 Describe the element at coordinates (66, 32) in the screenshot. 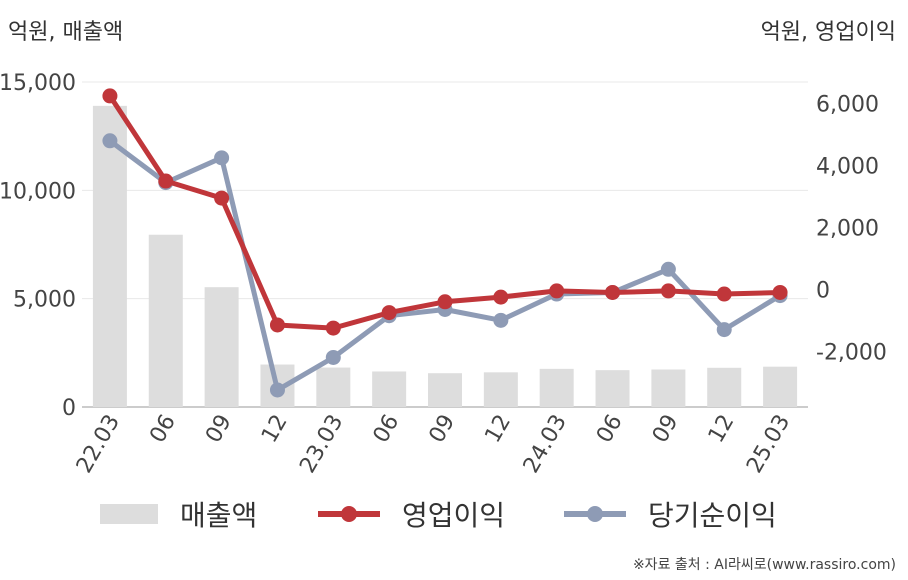

I see `left-axis-unit-label: 억원, 매출액` at that location.